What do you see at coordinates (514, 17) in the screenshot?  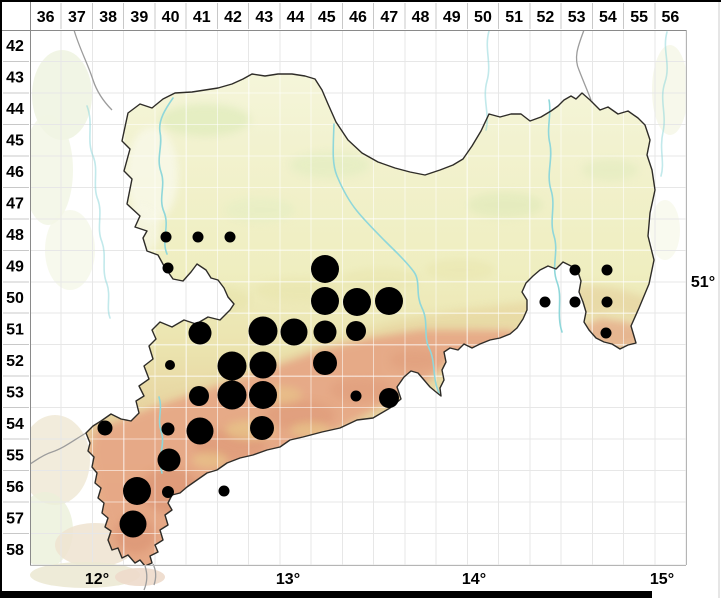 I see `col-header-cell: 51` at bounding box center [514, 17].